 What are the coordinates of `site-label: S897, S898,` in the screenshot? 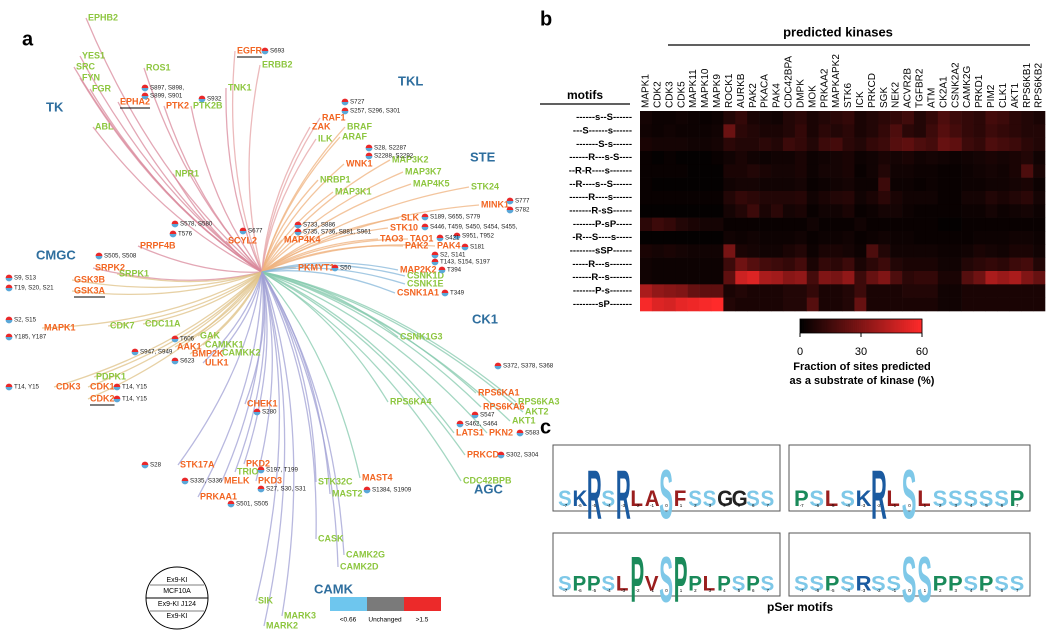 It's located at (167, 88).